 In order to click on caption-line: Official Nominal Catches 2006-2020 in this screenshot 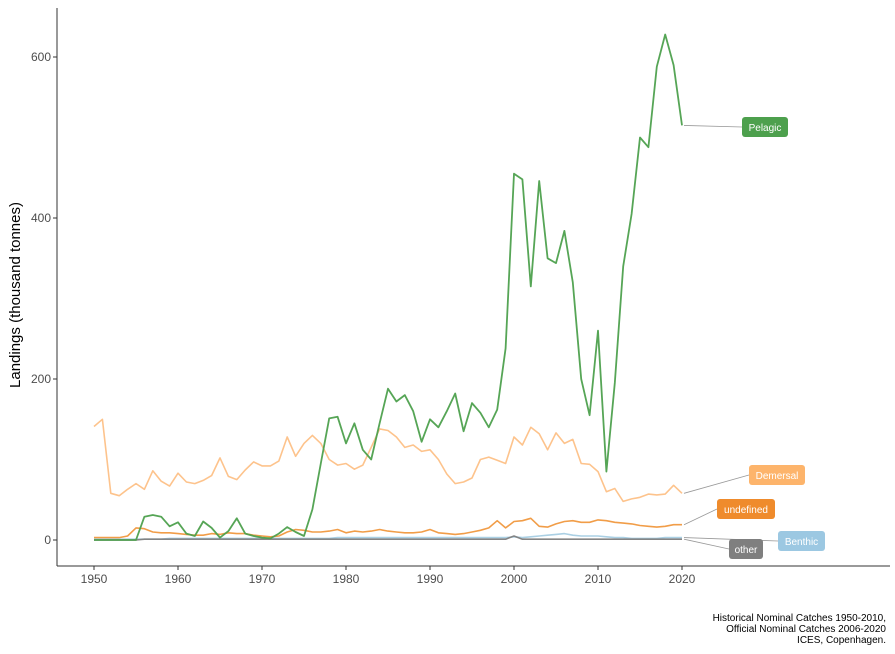, I will do `click(806, 629)`.